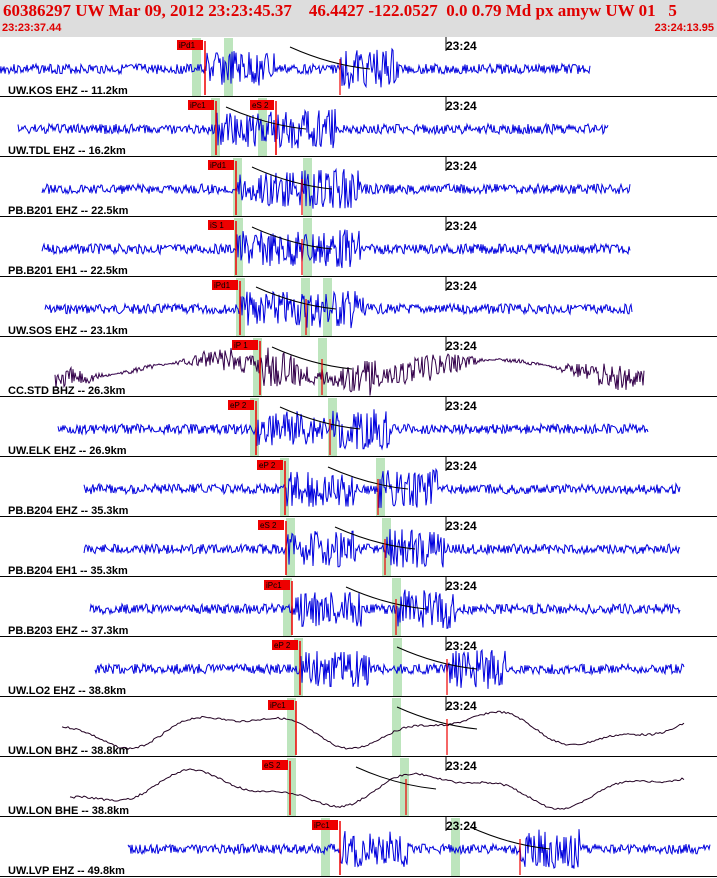  I want to click on station-label: PB.B201 EHZ -- 22.5km, so click(68, 211).